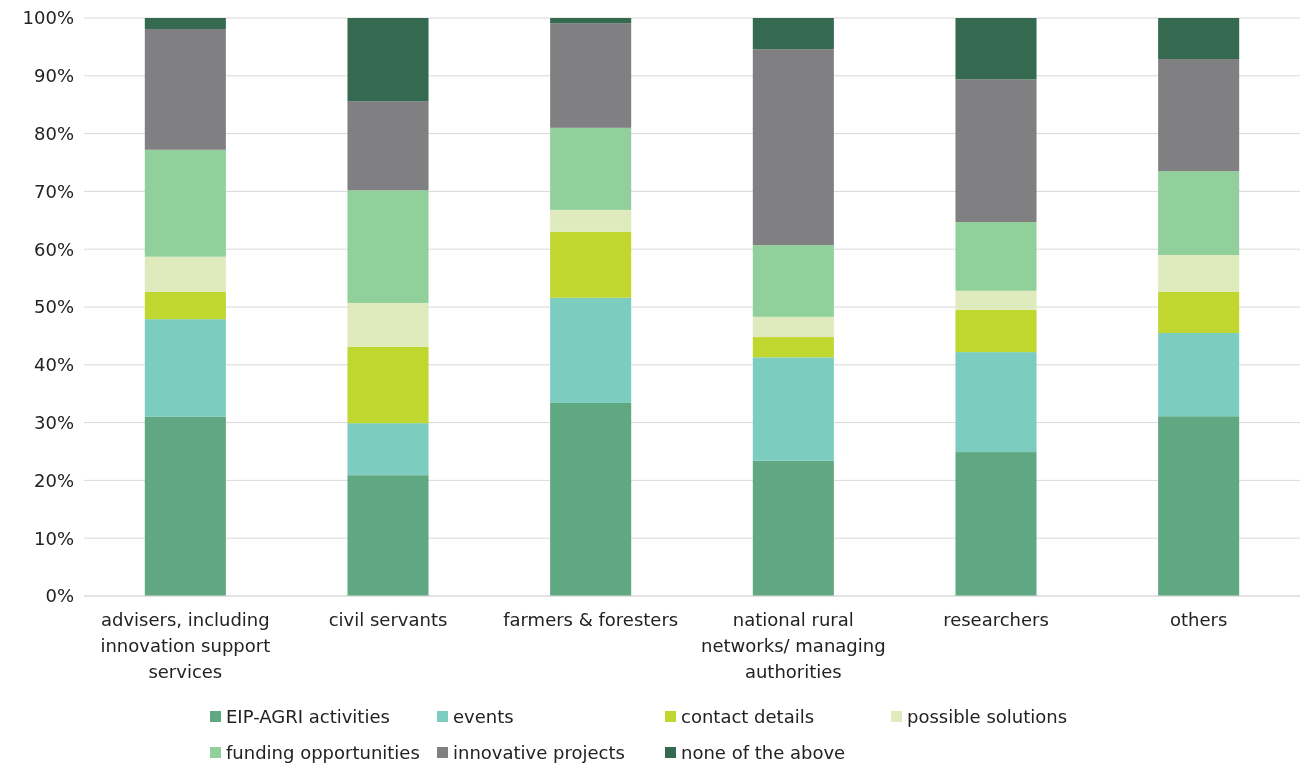  What do you see at coordinates (59, 596) in the screenshot?
I see `y-tick-label: 0%` at bounding box center [59, 596].